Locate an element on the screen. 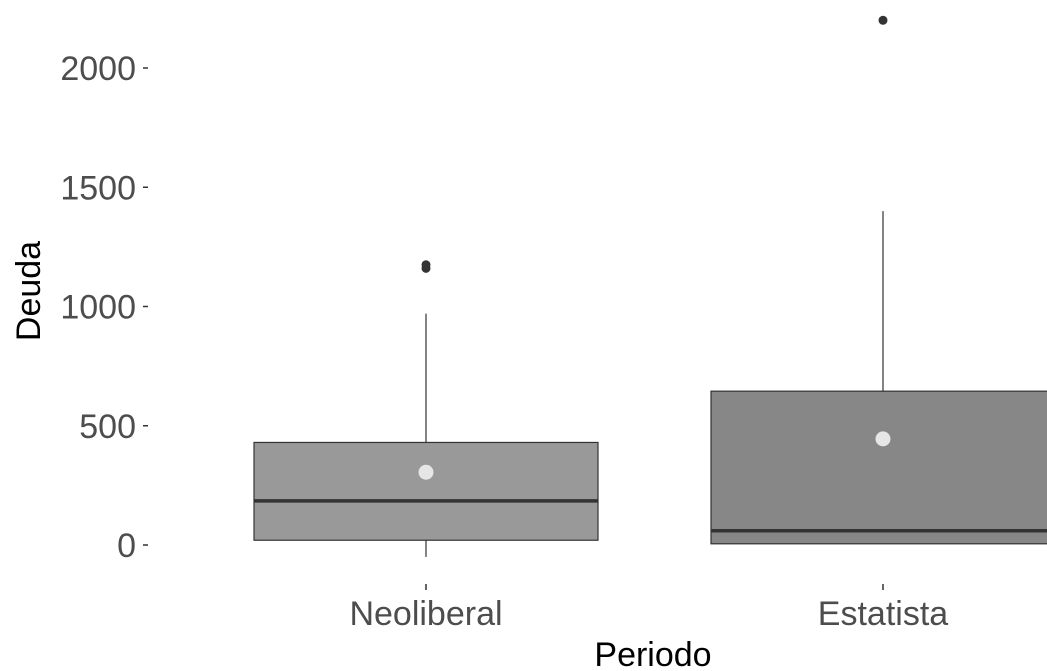 This screenshot has width=1047, height=671. y-tick-label: 2000 is located at coordinates (98, 69).